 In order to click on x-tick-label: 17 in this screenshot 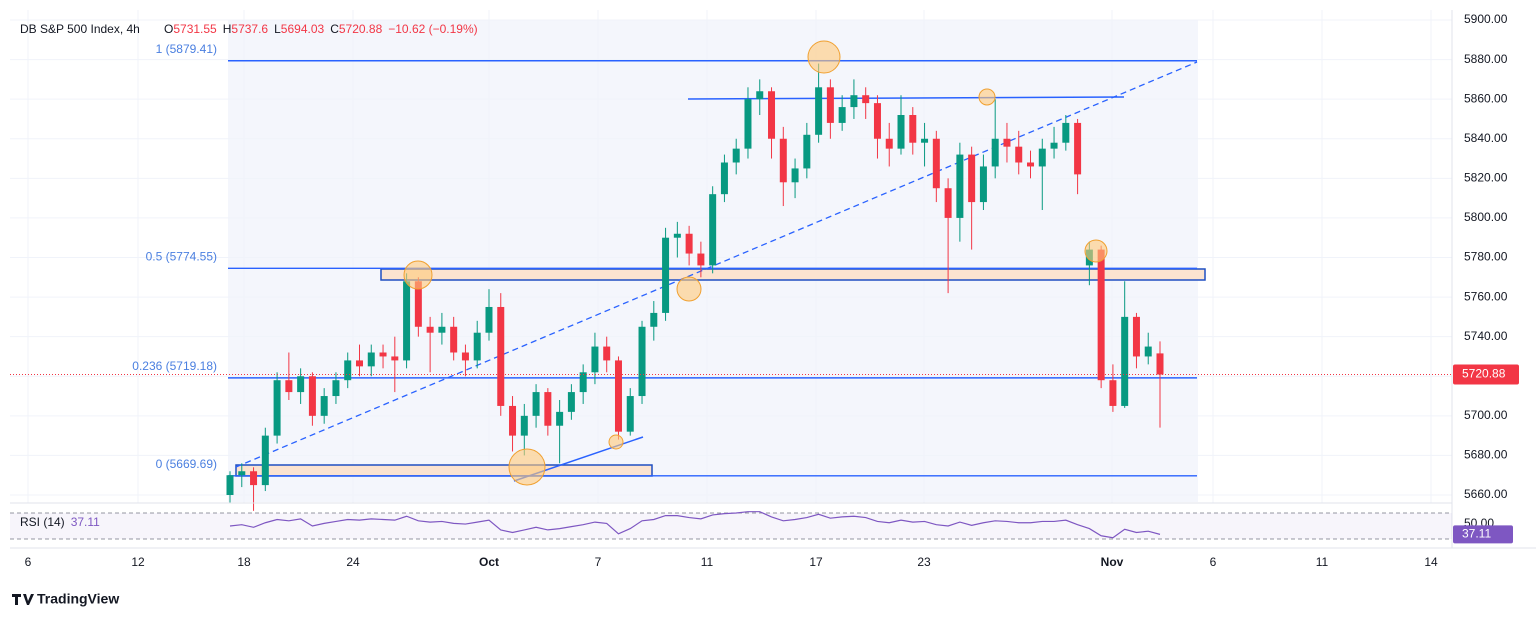, I will do `click(816, 562)`.